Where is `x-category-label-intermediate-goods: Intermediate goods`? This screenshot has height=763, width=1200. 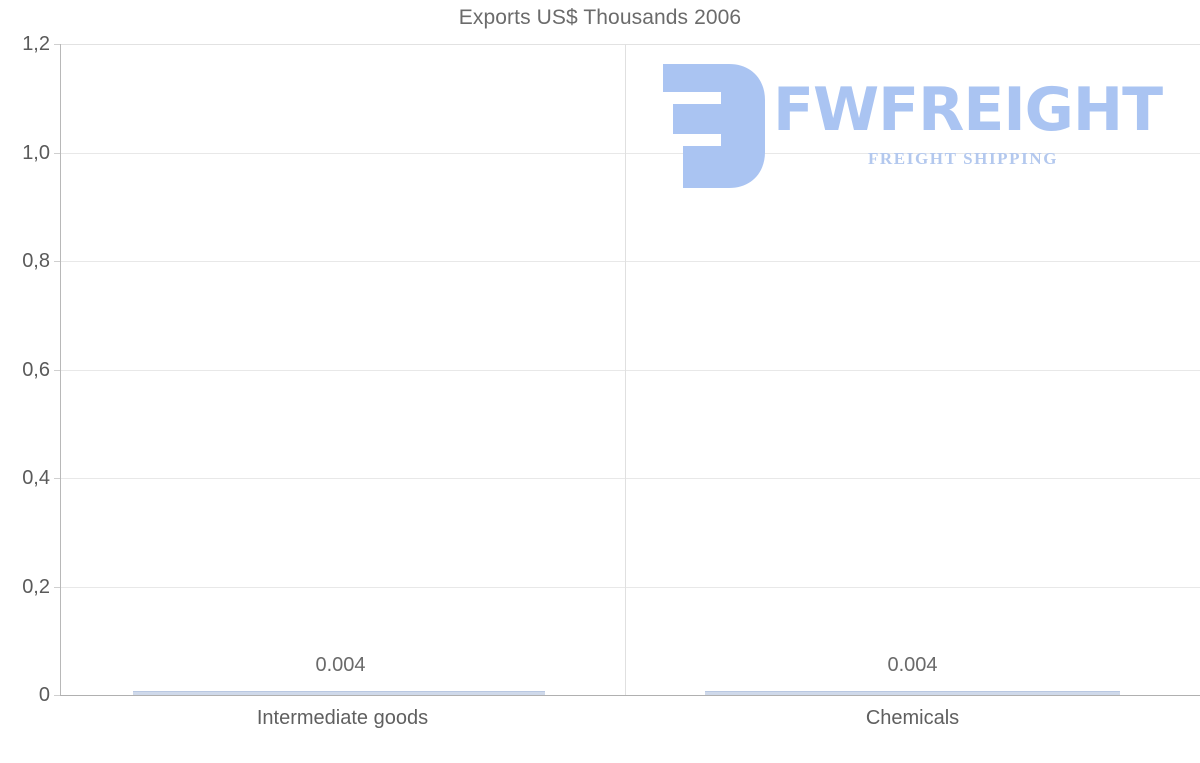 x-category-label-intermediate-goods: Intermediate goods is located at coordinates (342, 718).